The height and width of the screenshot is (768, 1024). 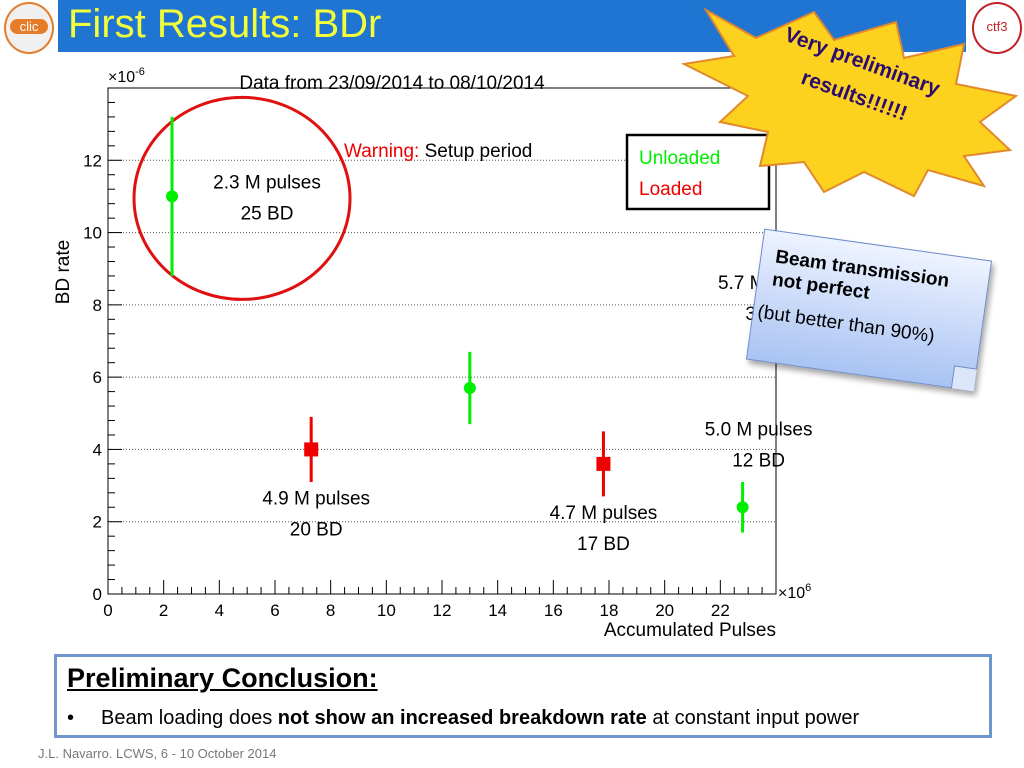 What do you see at coordinates (157, 753) in the screenshot?
I see `footer-text: J.L. Navarro. LCWS, 6 - 10 October 2014` at bounding box center [157, 753].